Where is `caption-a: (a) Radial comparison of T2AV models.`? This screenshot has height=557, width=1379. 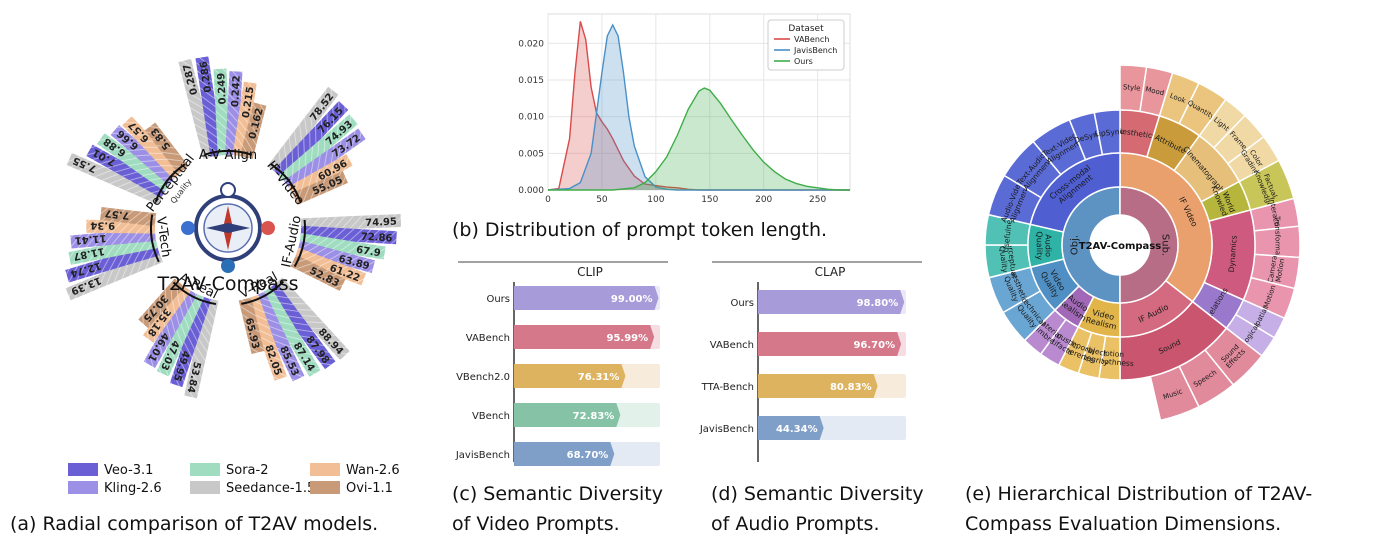 caption-a: (a) Radial comparison of T2AV models. is located at coordinates (194, 524).